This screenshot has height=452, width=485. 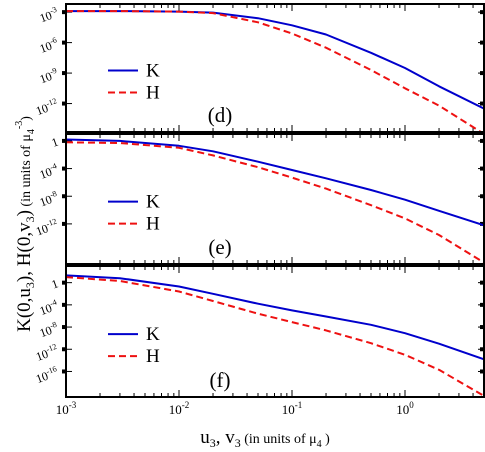 I want to click on y-label-units-sub: 4, so click(x=31, y=131).